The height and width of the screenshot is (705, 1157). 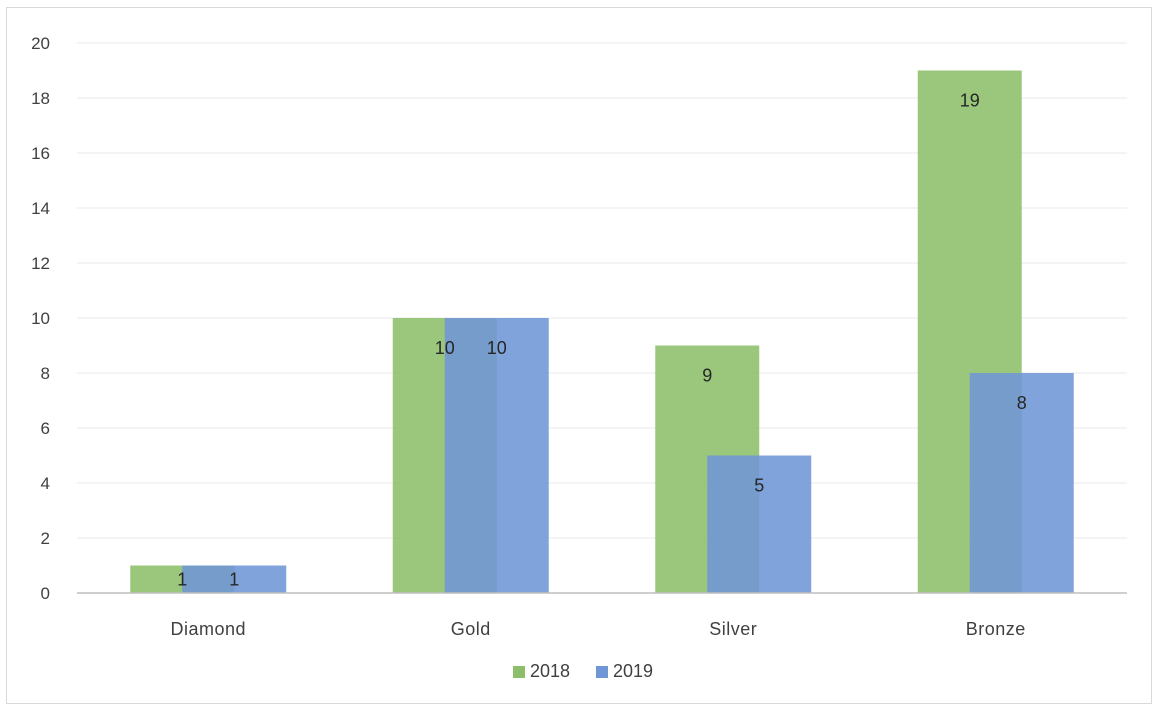 What do you see at coordinates (40, 208) in the screenshot?
I see `y-tick-label: 14` at bounding box center [40, 208].